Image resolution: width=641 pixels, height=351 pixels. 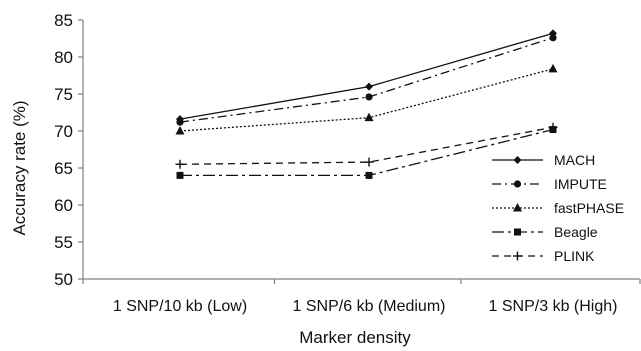 I want to click on x-tick-label: 1 SNP/3 kb (High), so click(x=553, y=306).